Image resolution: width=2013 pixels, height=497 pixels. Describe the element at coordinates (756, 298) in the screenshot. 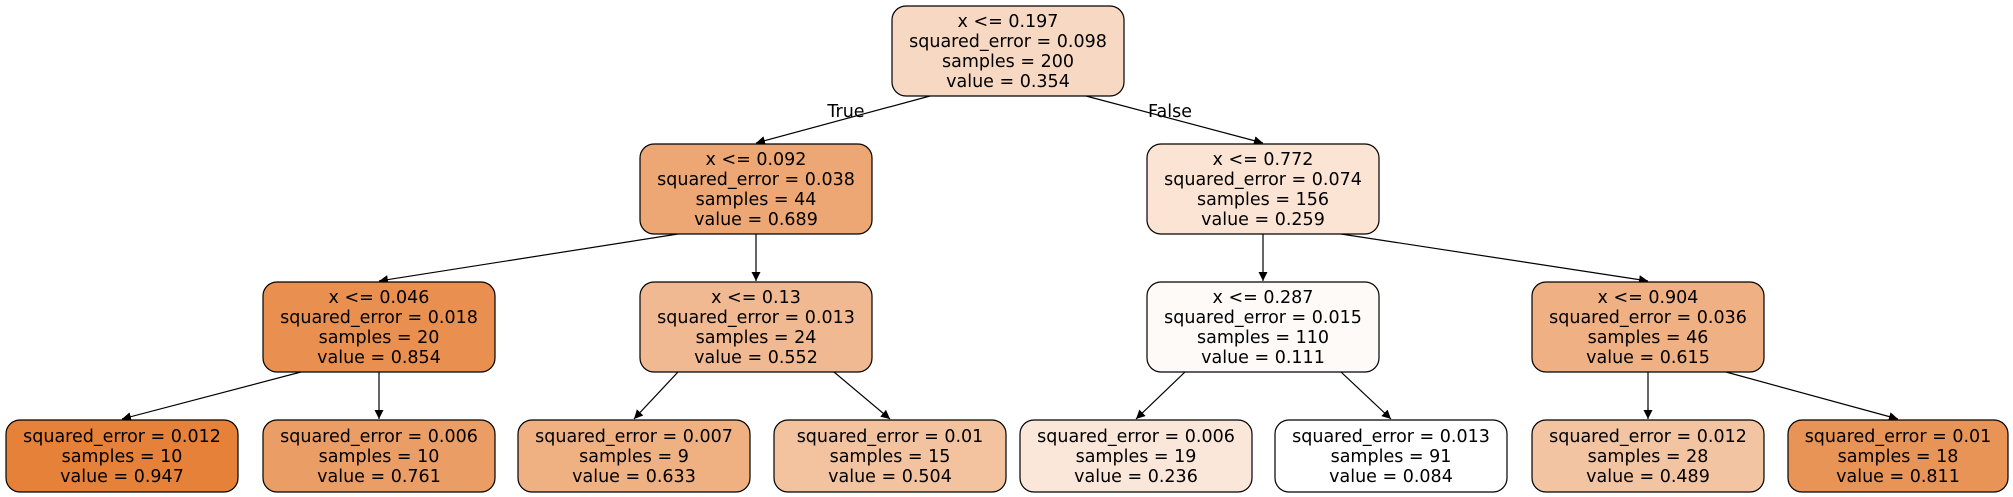

I see `node-line: x <= 0.13` at that location.